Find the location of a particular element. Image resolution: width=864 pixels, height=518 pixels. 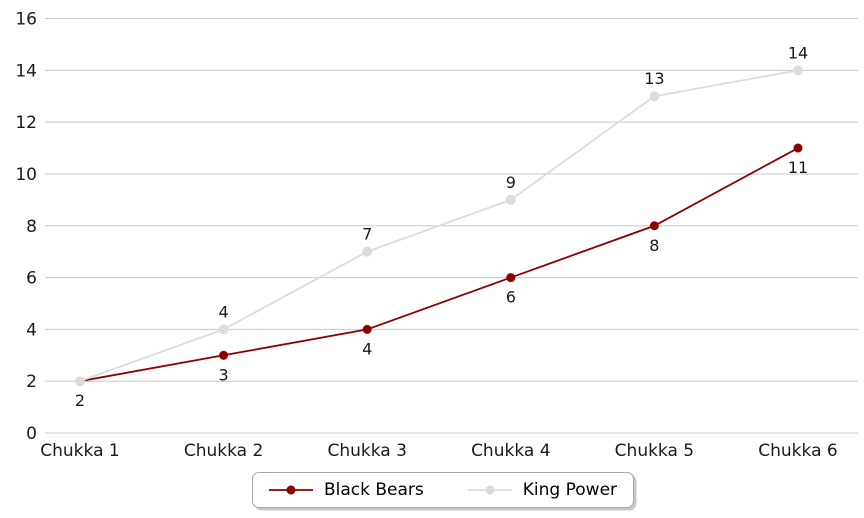

legend-label: King Power is located at coordinates (570, 490).